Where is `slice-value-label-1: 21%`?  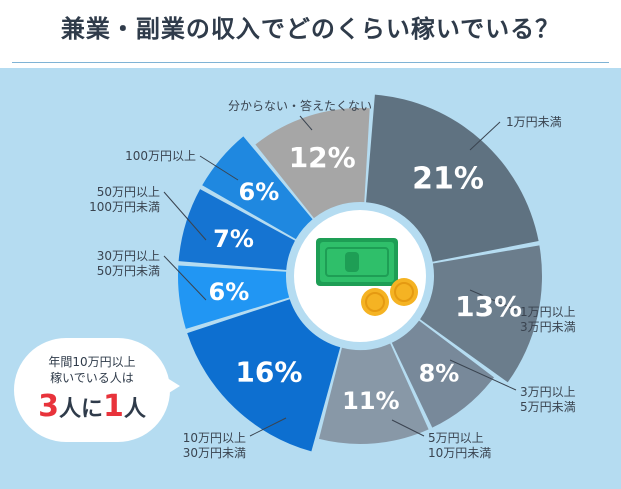 slice-value-label-1: 21% is located at coordinates (448, 178).